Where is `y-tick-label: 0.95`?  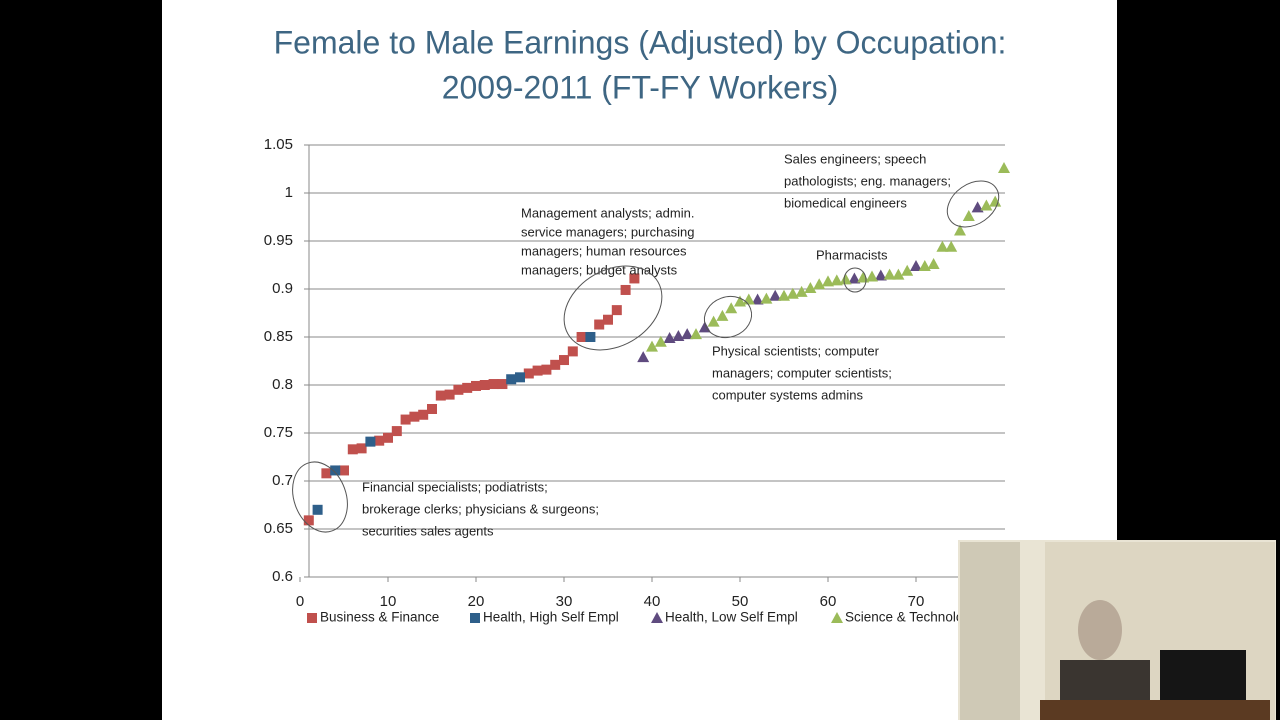 y-tick-label: 0.95 is located at coordinates (278, 240).